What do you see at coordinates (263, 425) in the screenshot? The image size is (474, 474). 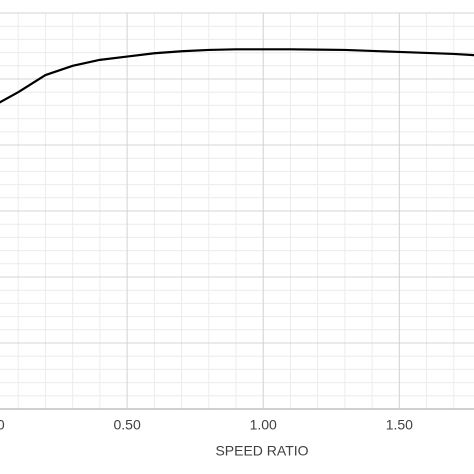 I see `x-tick-label: 1.00` at bounding box center [263, 425].